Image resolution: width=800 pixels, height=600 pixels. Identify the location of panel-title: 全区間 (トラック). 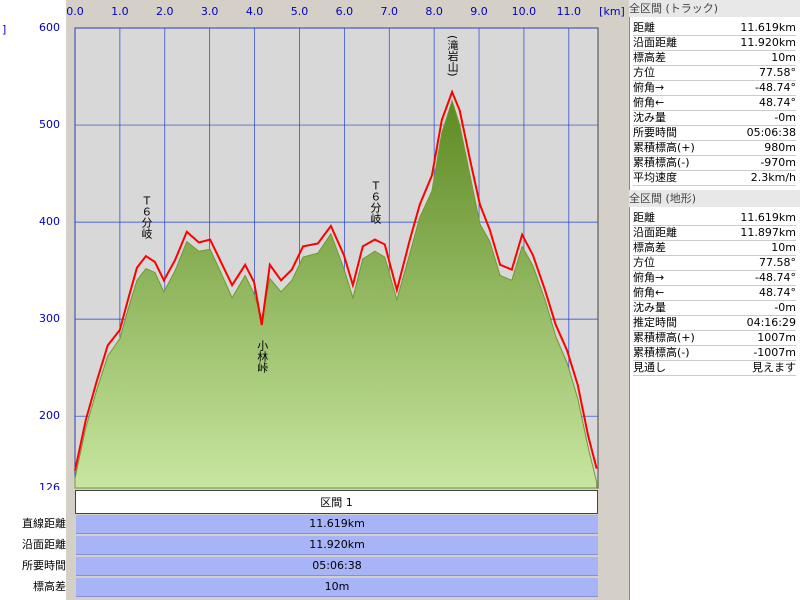
(714, 8).